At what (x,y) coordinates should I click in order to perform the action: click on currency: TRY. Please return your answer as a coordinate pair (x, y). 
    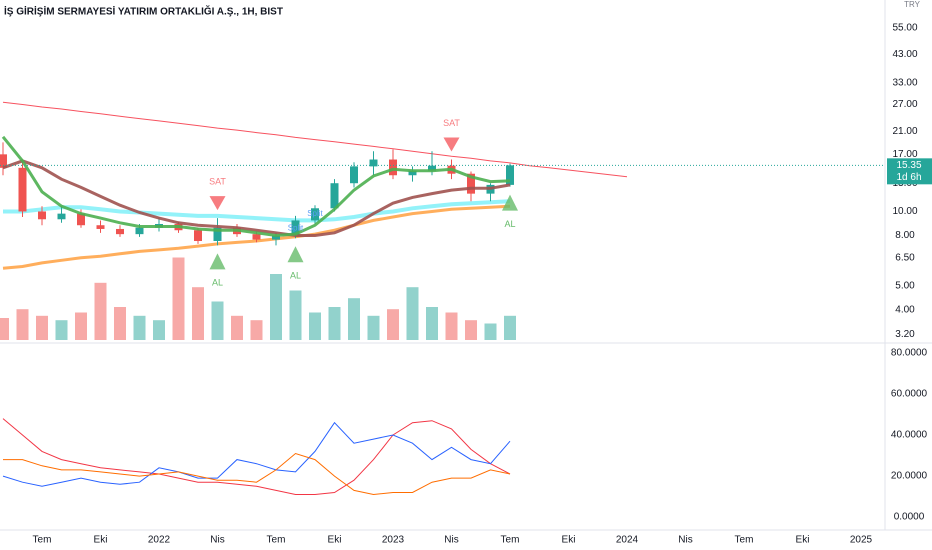
    Looking at the image, I should click on (912, 4).